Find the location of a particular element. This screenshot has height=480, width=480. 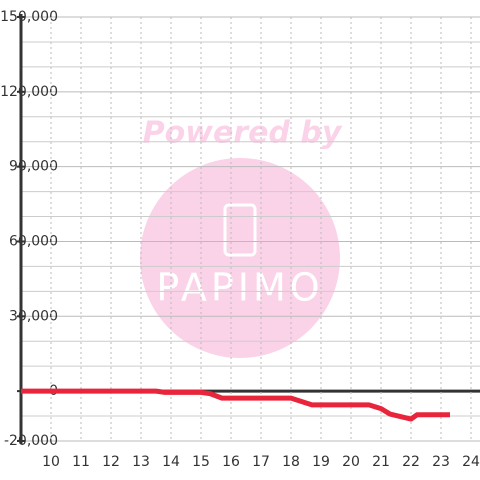

x-tick-label: 14 is located at coordinates (171, 462).